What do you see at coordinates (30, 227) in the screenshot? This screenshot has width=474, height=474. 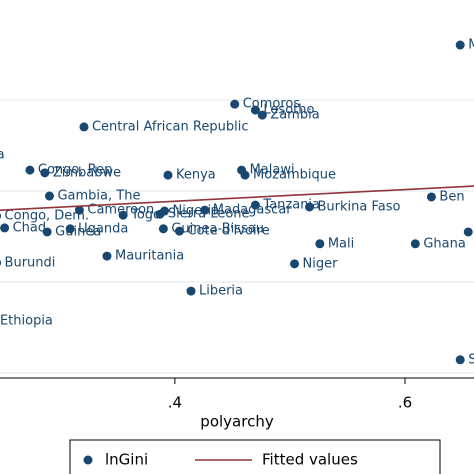 I see `point-label: Chad` at bounding box center [30, 227].